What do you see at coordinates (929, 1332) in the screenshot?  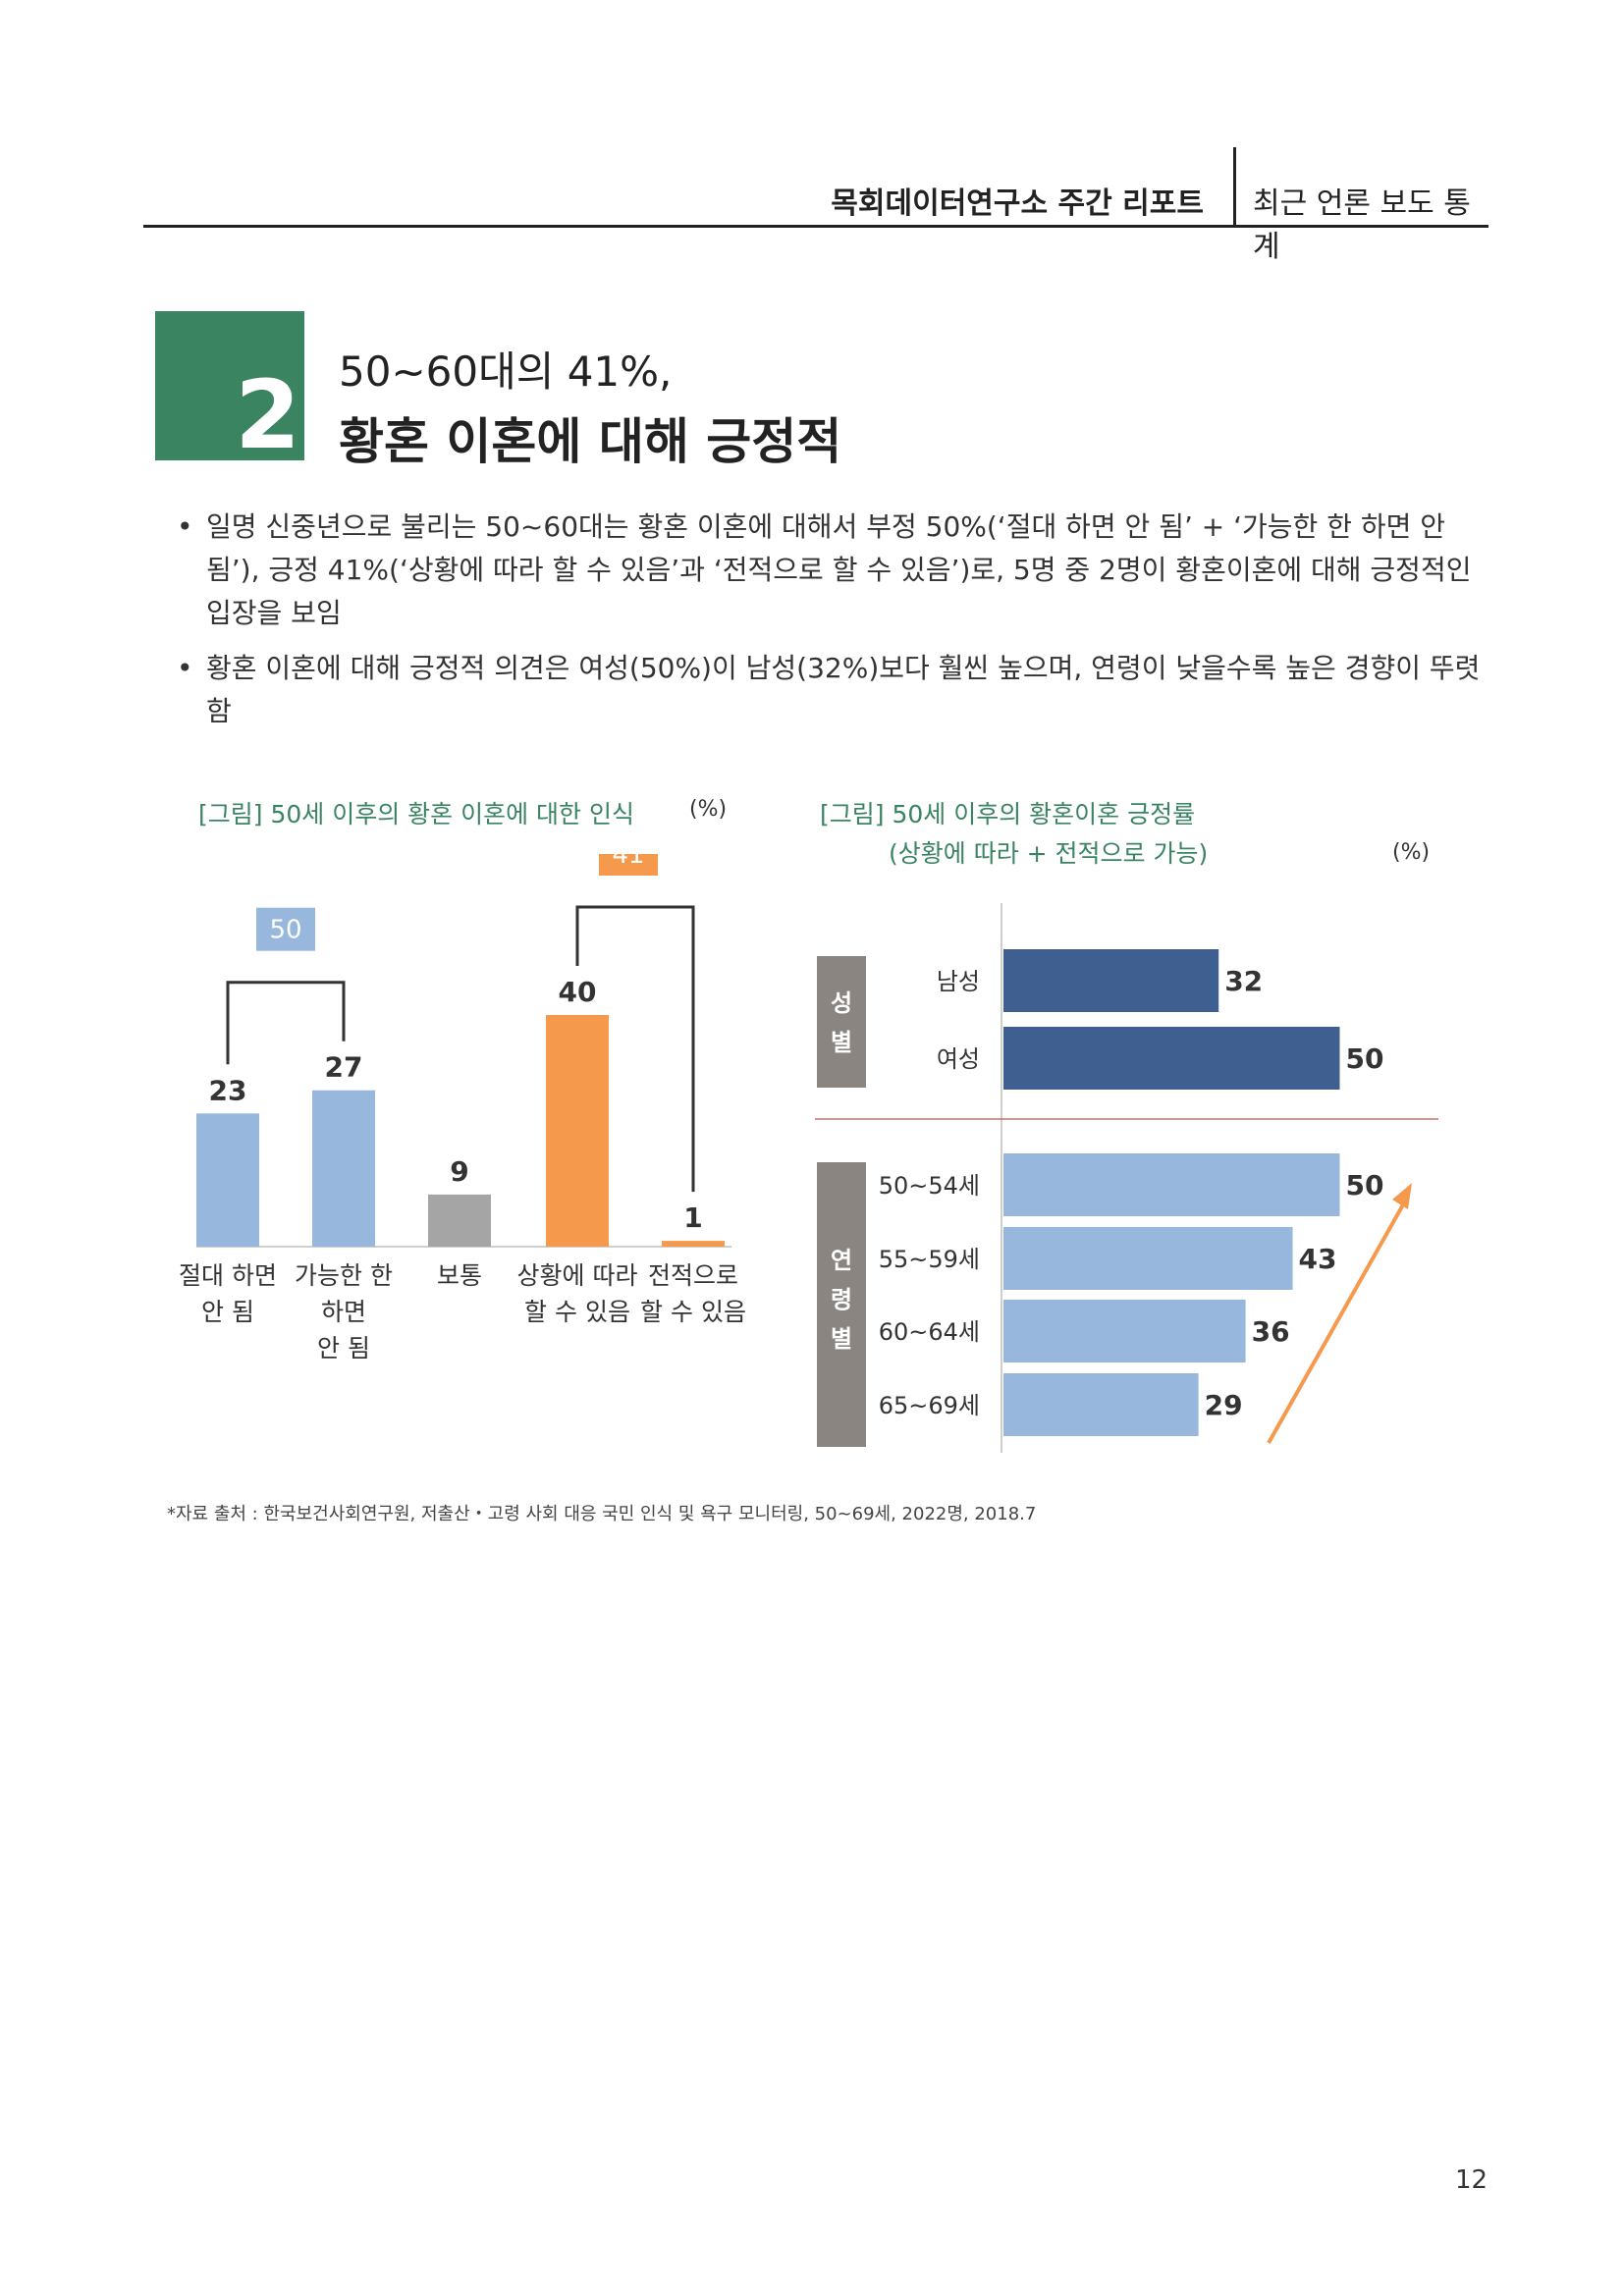 I see `chart2-category-label: 60~64세` at bounding box center [929, 1332].